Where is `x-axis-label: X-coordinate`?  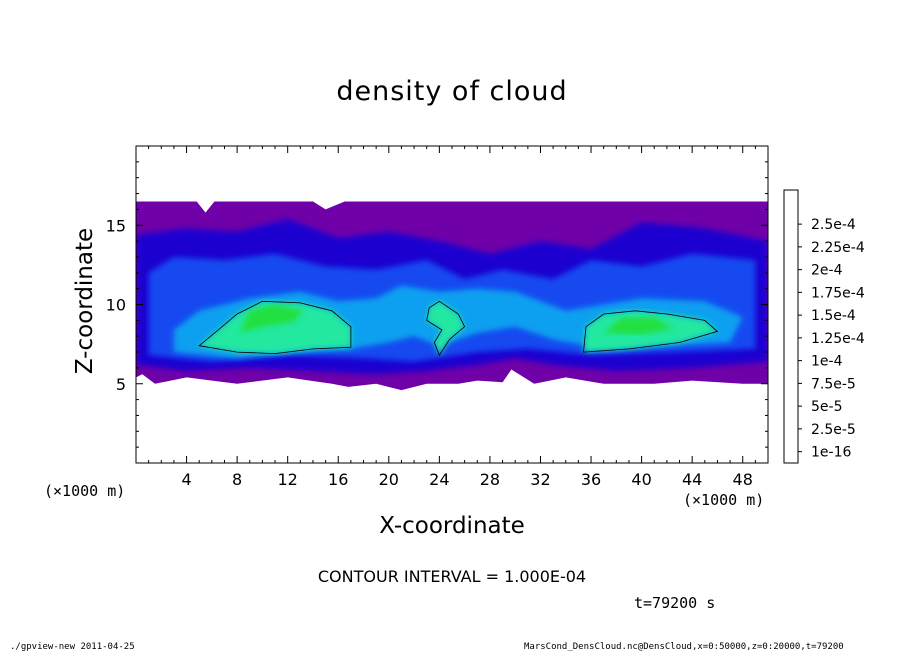 x-axis-label: X-coordinate is located at coordinates (452, 526).